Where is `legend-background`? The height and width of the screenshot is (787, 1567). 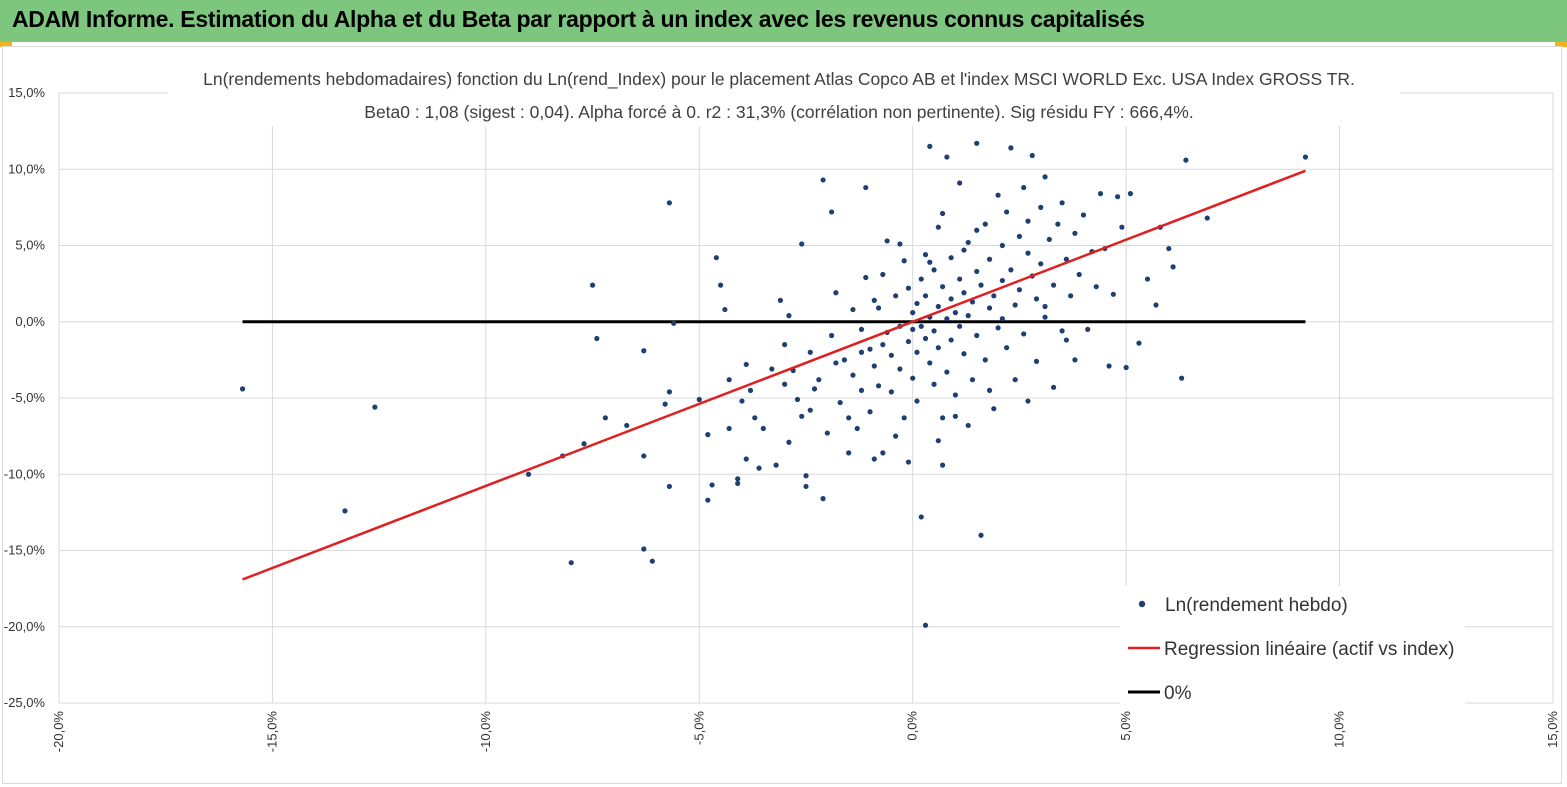 legend-background is located at coordinates (1292, 647).